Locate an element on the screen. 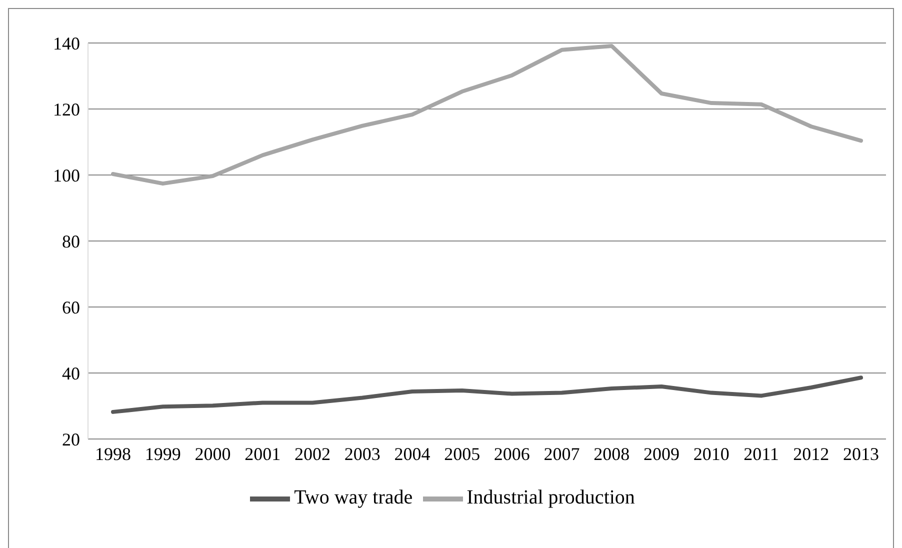  x-tick-label: 2012 is located at coordinates (811, 454).